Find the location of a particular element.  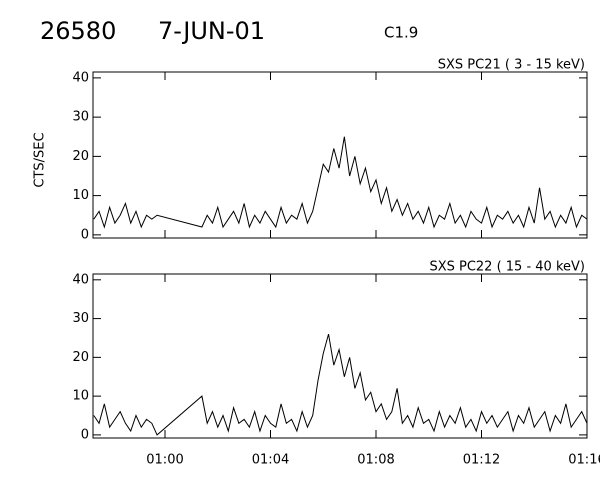

y-axis-label: CTS/SEC is located at coordinates (40, 159).